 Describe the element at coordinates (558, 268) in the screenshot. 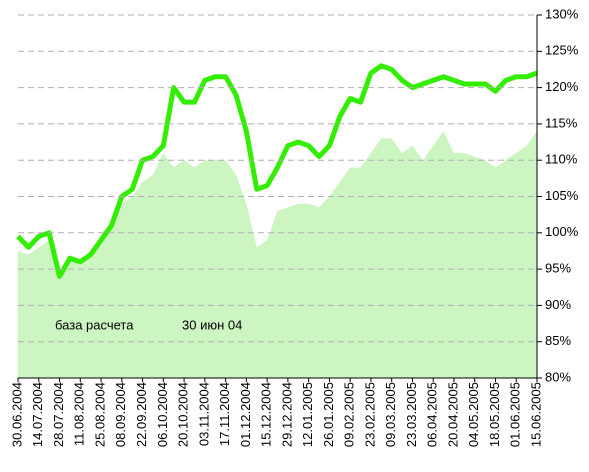

I see `y-tick-label: 95%` at that location.